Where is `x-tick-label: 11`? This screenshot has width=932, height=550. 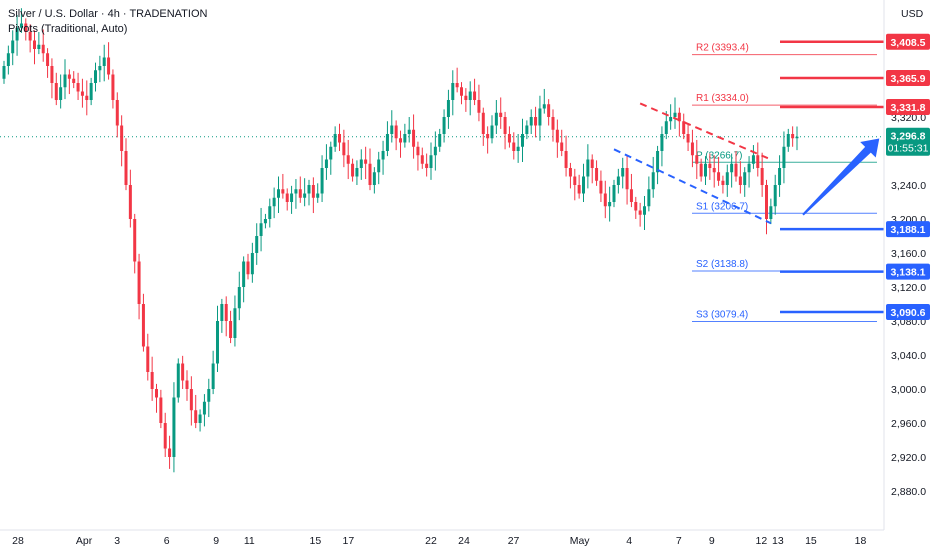
x-tick-label: 11 is located at coordinates (249, 541).